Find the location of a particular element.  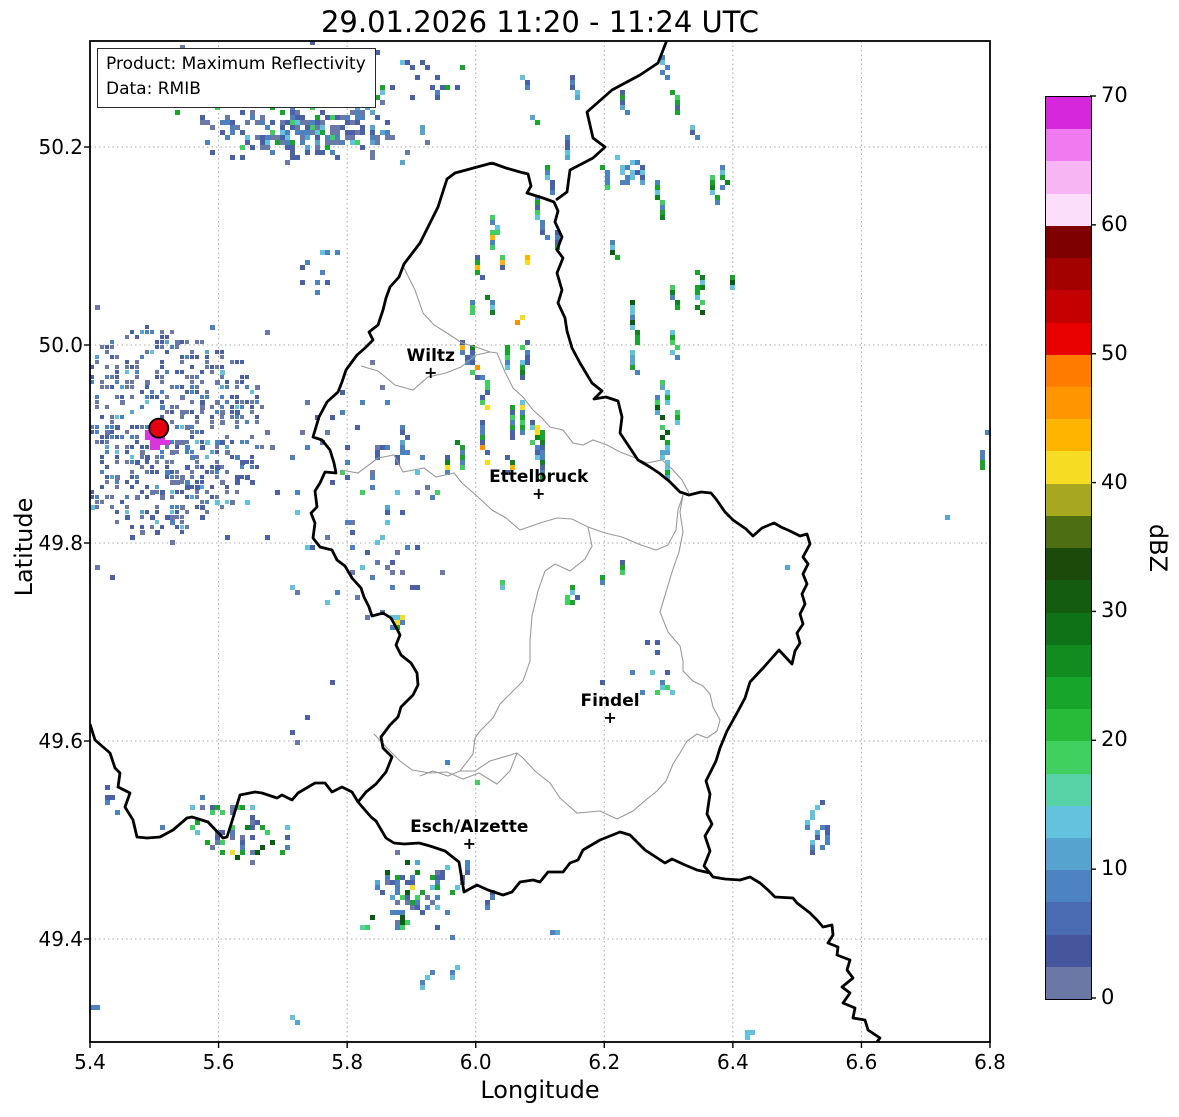

city-marker-ettelbruck: + is located at coordinates (539, 494).